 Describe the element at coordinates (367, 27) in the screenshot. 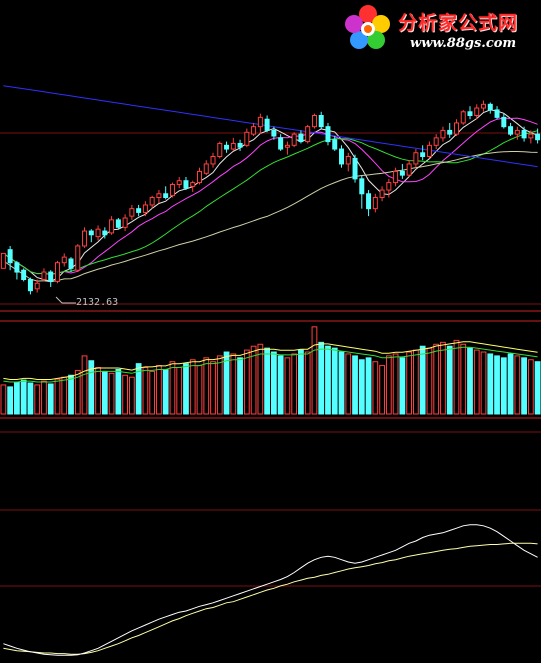

I see `flower-logo-icon` at that location.